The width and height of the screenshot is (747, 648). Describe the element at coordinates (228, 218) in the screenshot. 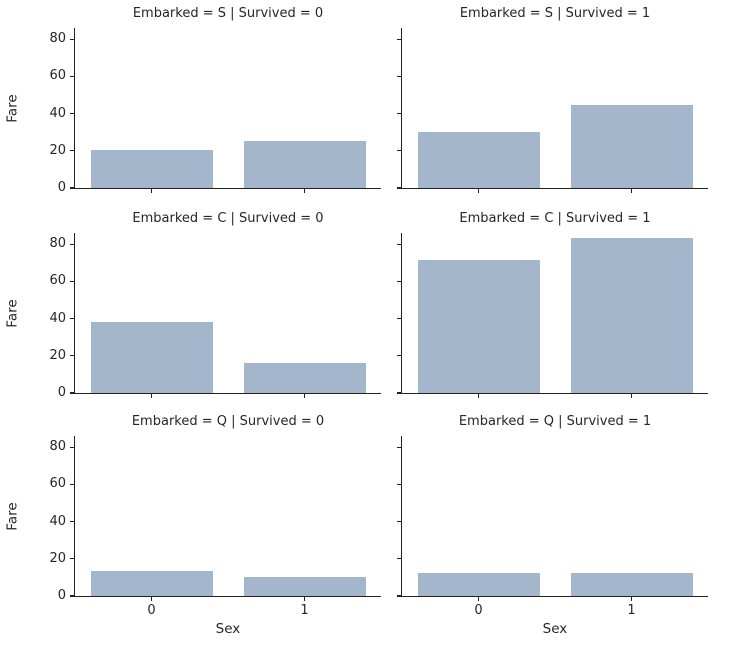

I see `facet-title: Embarked = C | Survived = 0` at that location.